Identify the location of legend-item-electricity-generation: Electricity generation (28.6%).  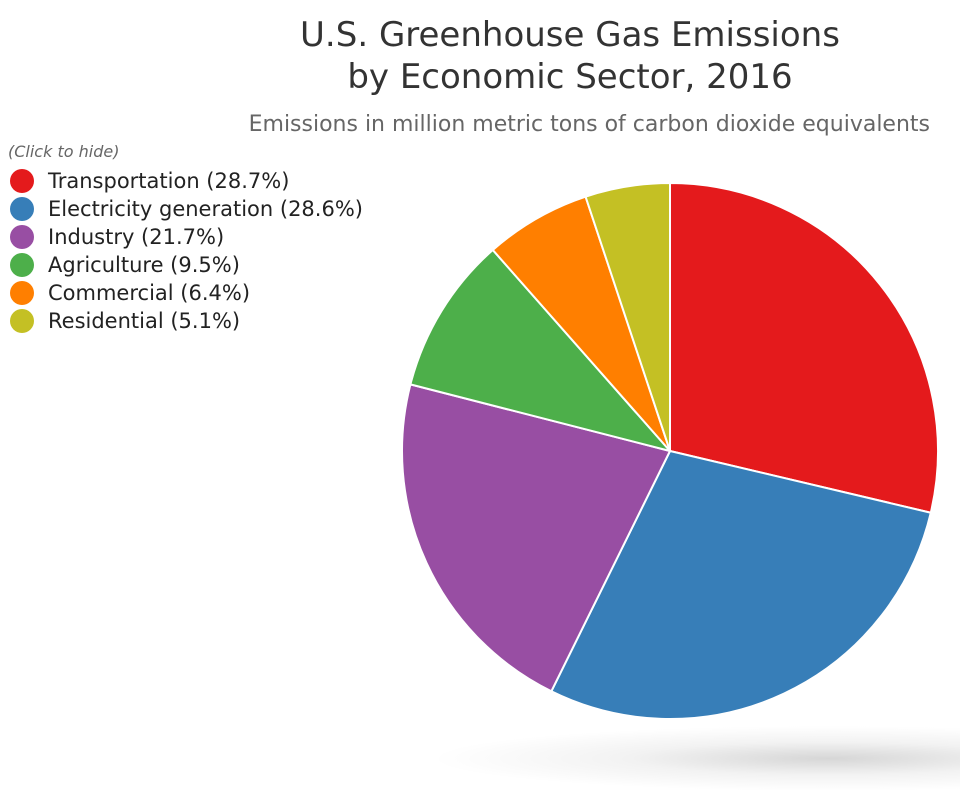
(186, 209).